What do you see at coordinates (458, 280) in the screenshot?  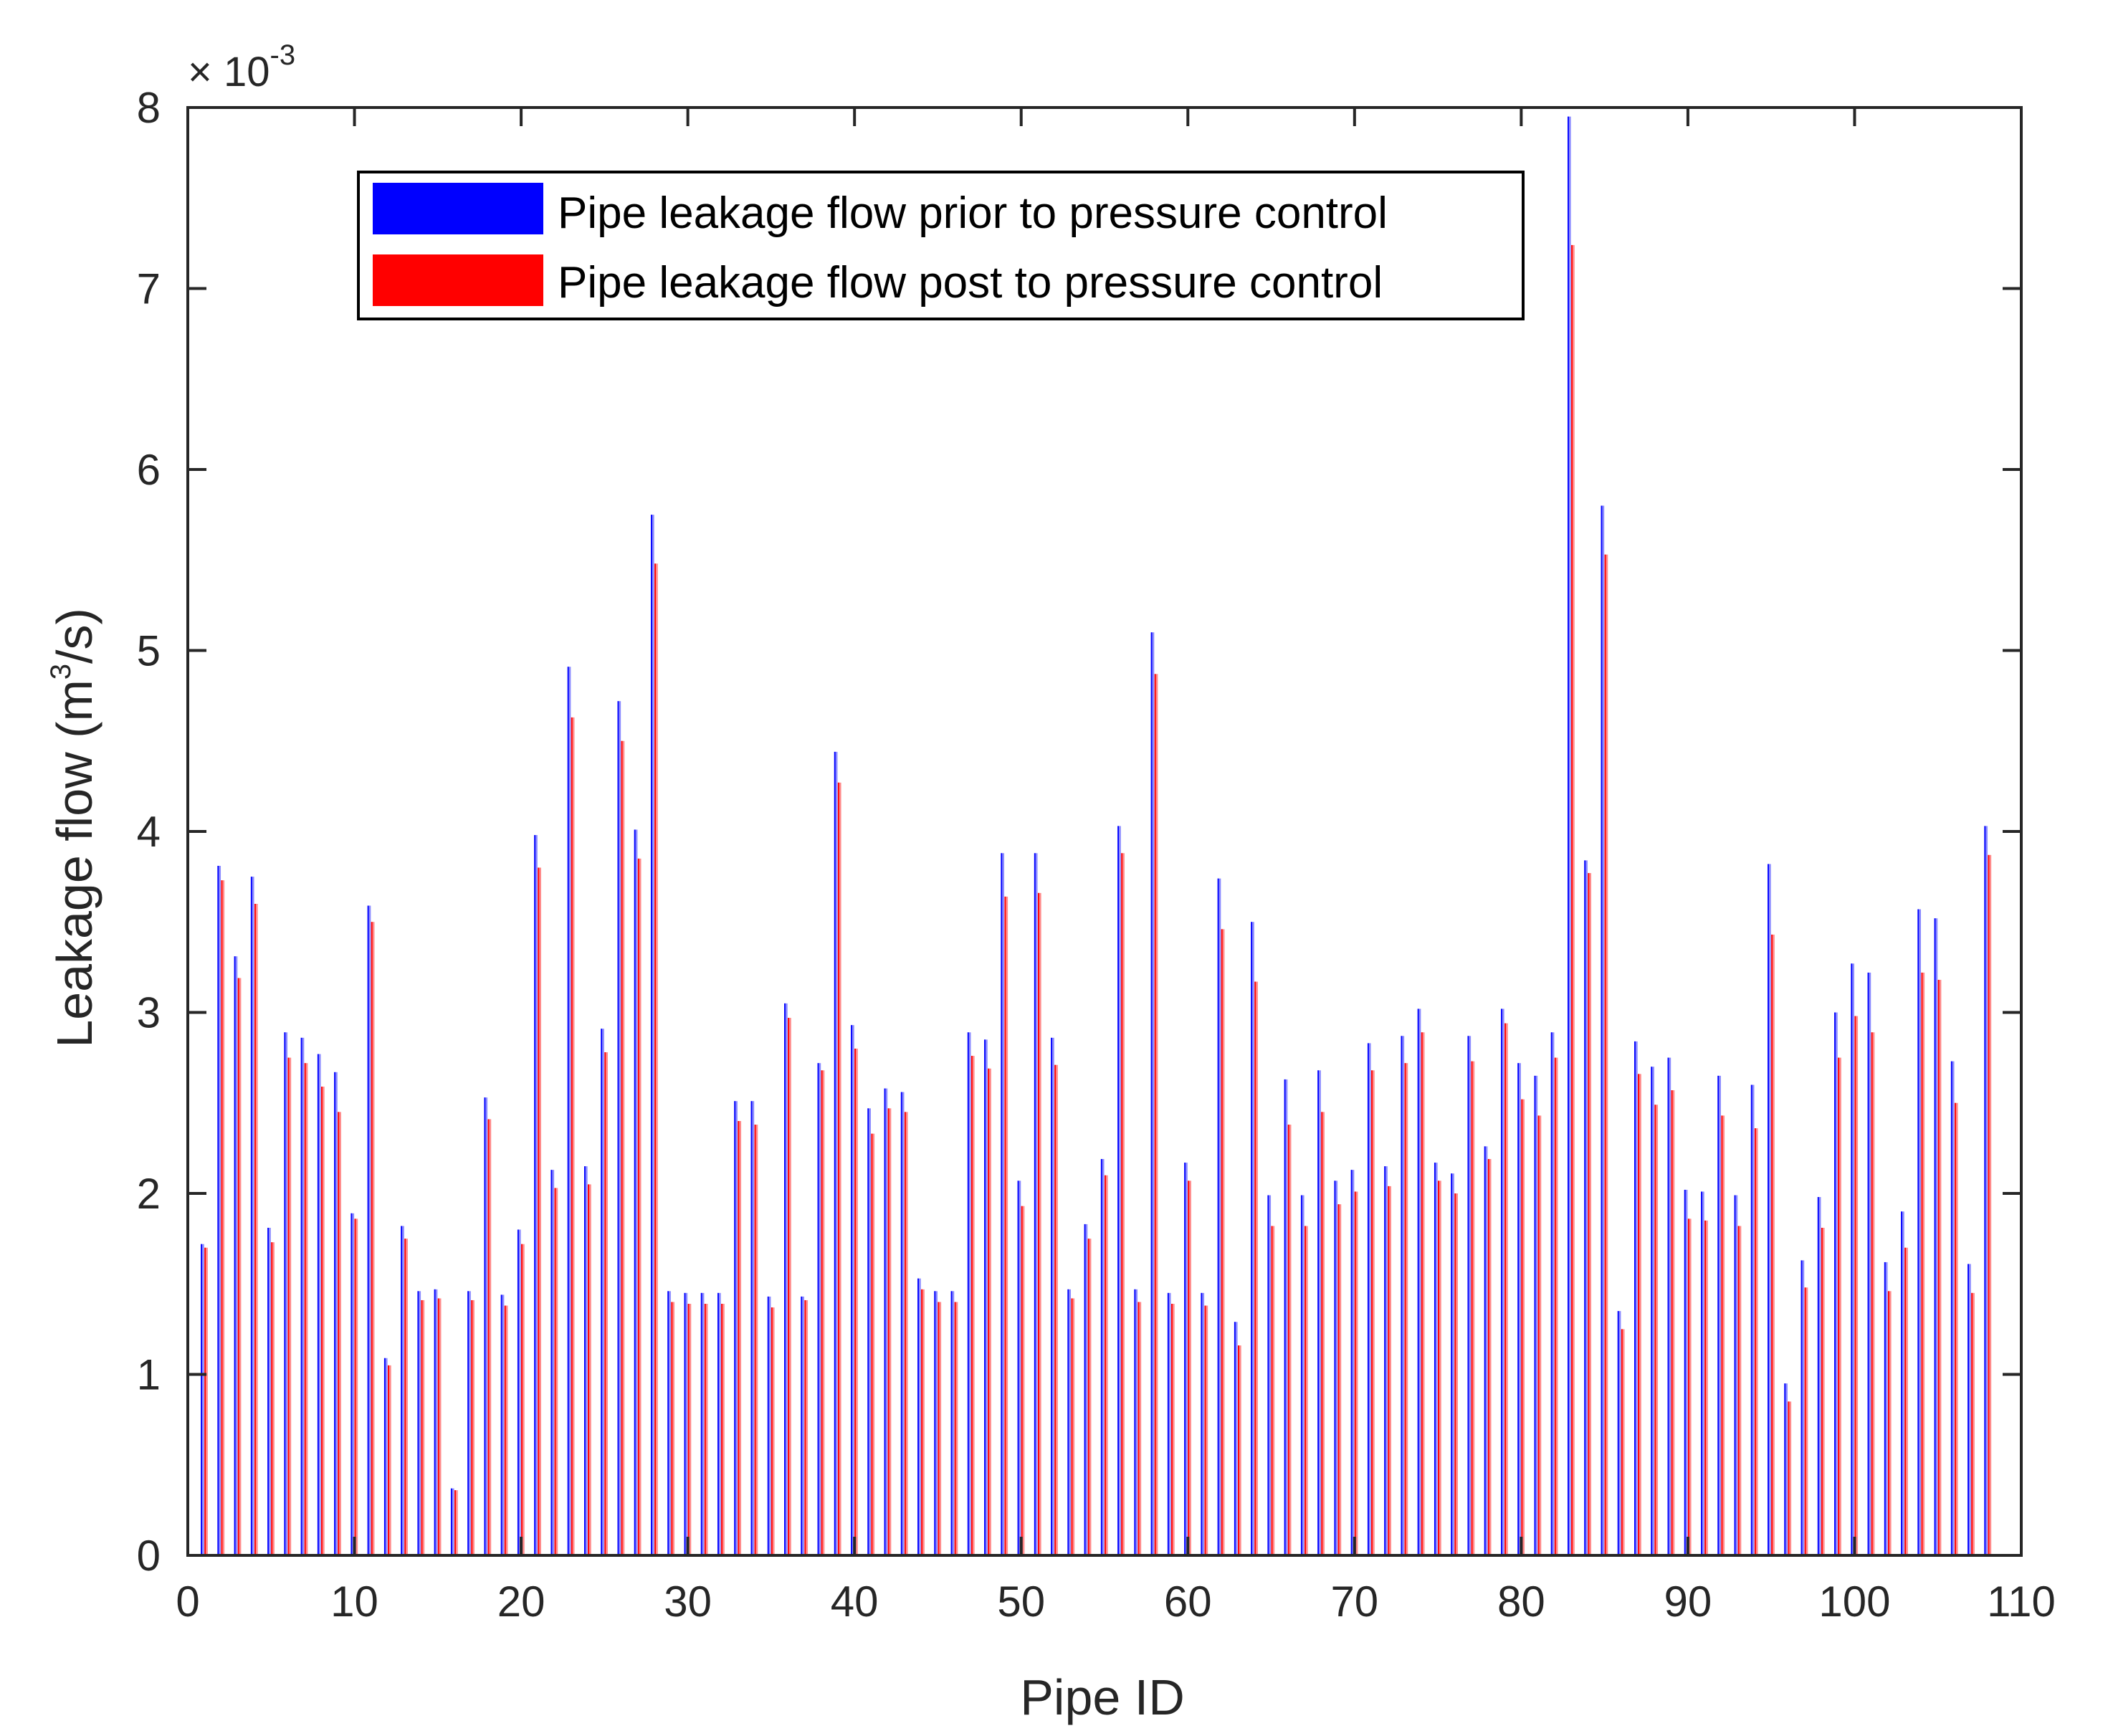 I see `legend-swatch-post` at bounding box center [458, 280].